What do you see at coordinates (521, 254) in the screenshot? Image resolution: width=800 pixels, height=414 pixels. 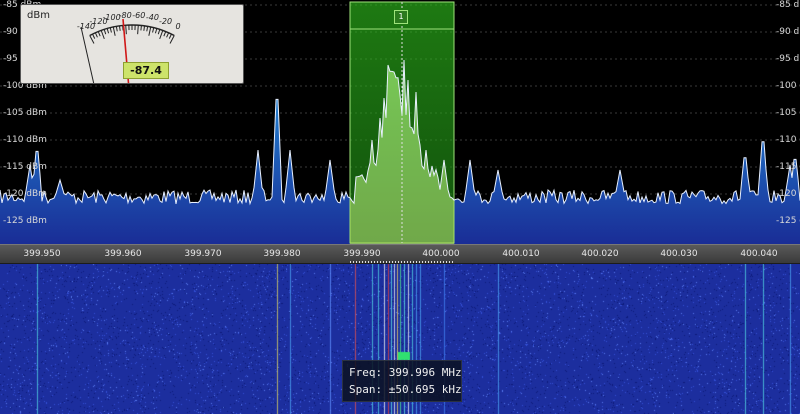 I see `freq-label: 400.010` at bounding box center [521, 254].